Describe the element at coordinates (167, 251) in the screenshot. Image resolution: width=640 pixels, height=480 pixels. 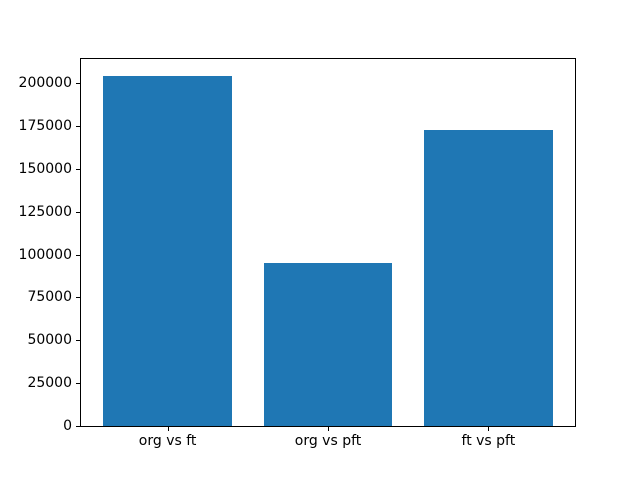
I see `bar-org-vs-ft` at that location.